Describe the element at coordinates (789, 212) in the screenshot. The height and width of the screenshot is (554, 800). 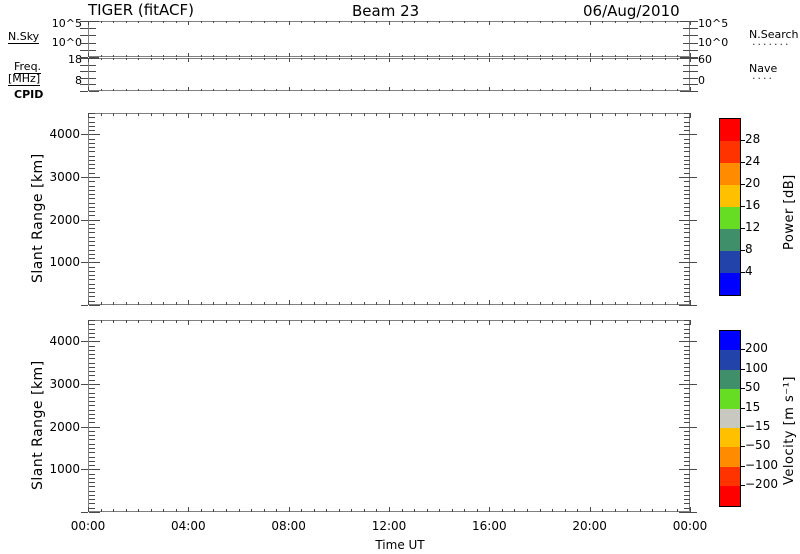
I see `power-colorbar-title: Power [dB]` at that location.